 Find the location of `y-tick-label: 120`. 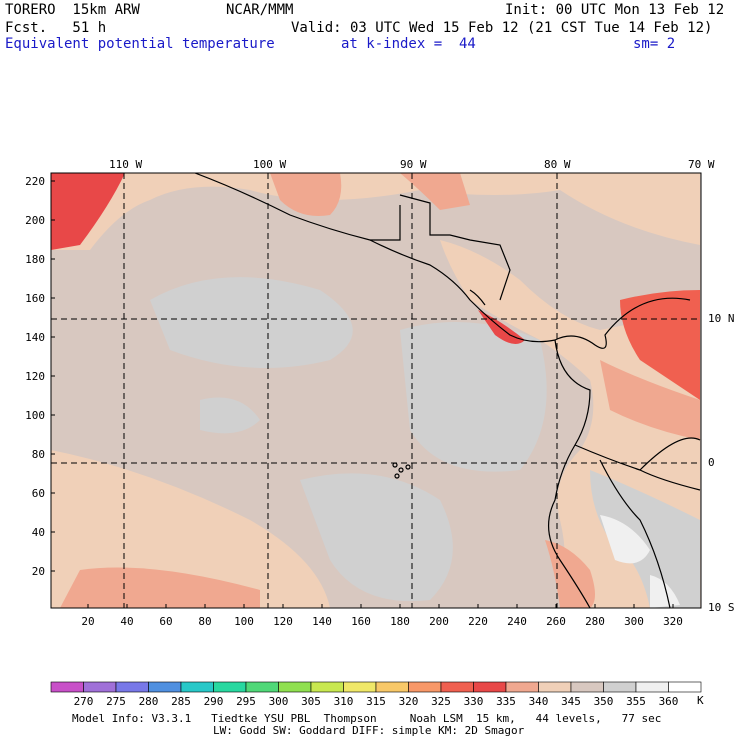

y-tick-label: 120 is located at coordinates (35, 376).